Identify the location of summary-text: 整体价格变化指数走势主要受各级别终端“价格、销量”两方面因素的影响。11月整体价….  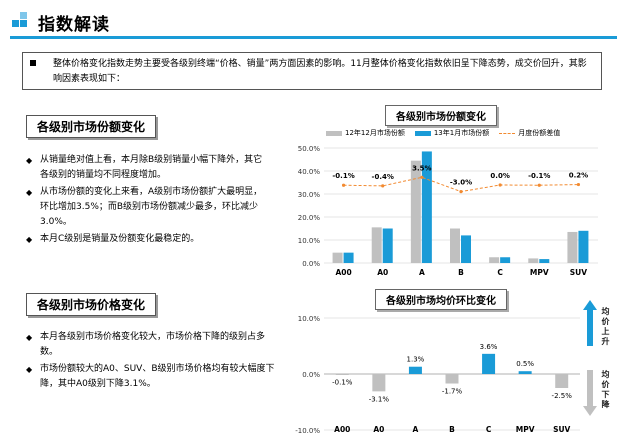
(320, 71).